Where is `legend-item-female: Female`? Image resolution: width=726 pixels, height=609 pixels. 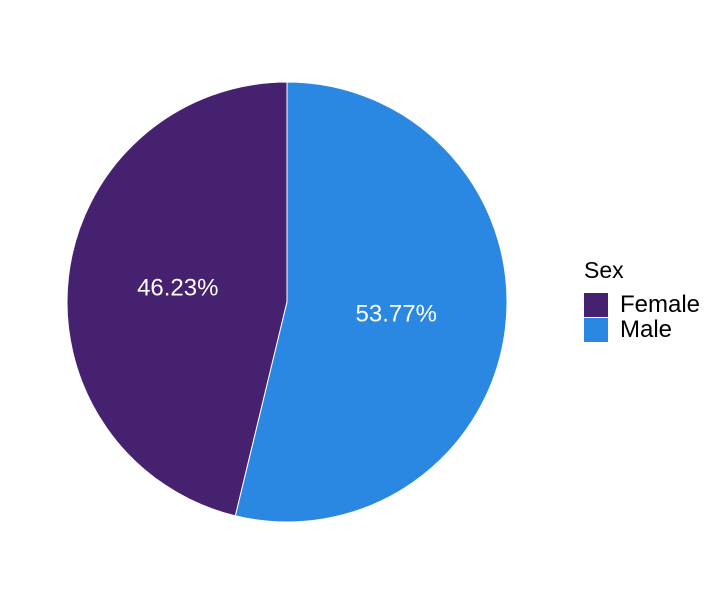
legend-item-female: Female is located at coordinates (642, 304).